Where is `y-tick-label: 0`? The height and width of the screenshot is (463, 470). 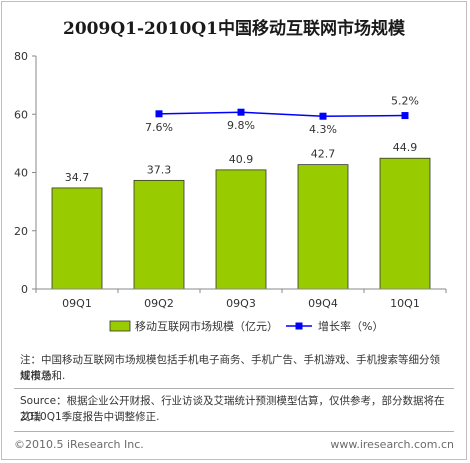 y-tick-label: 0 is located at coordinates (24, 289).